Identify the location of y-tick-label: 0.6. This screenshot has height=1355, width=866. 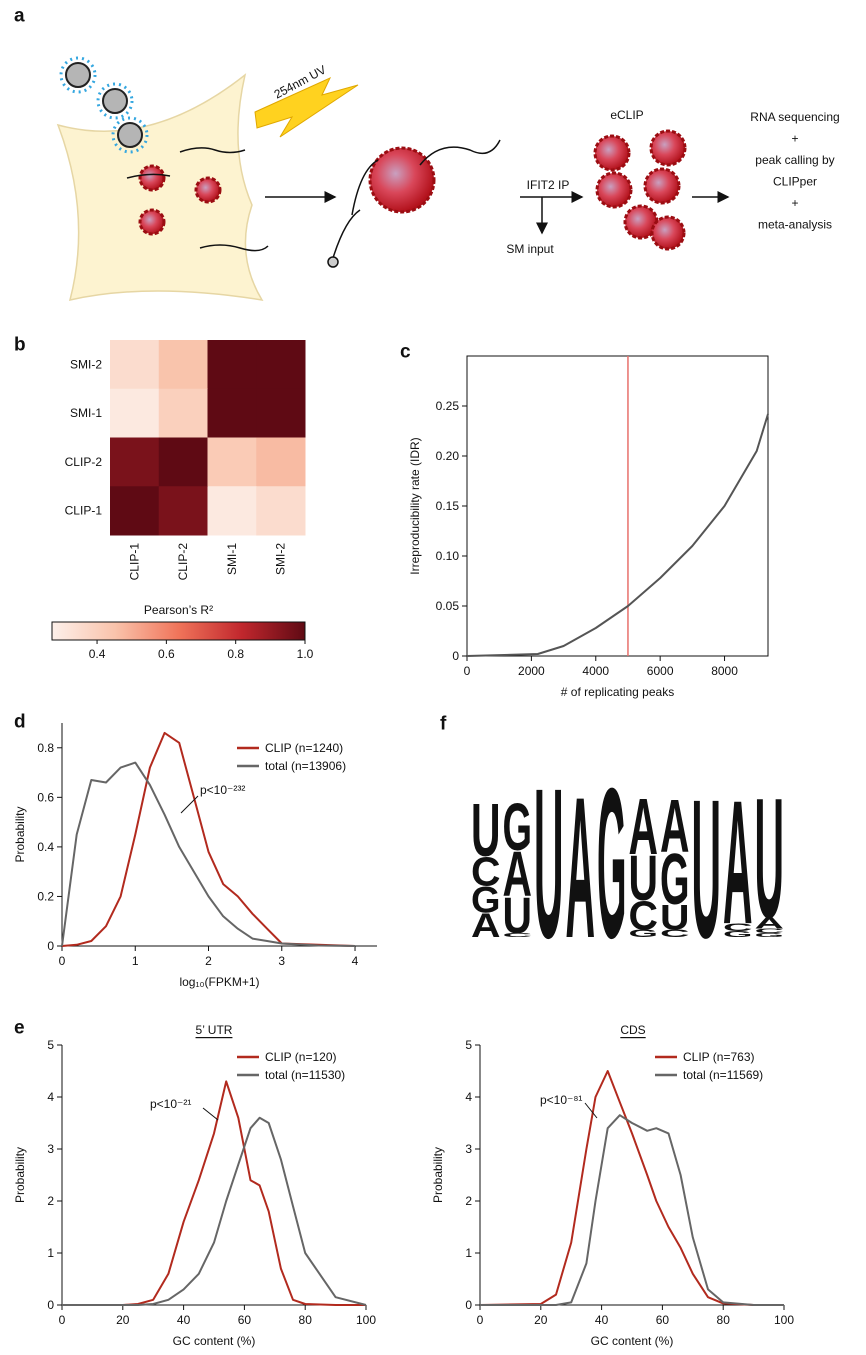
(45, 797).